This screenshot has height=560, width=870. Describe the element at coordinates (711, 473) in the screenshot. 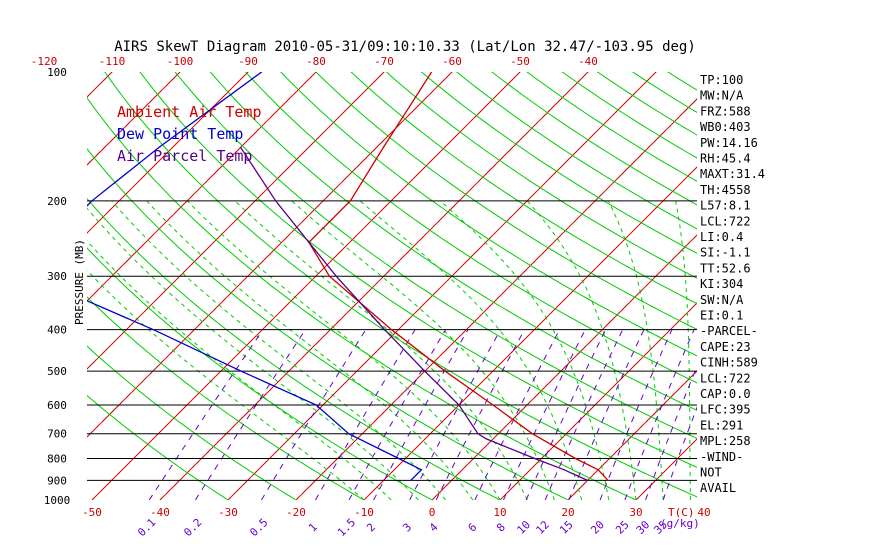

I see `index-label: NOT` at that location.